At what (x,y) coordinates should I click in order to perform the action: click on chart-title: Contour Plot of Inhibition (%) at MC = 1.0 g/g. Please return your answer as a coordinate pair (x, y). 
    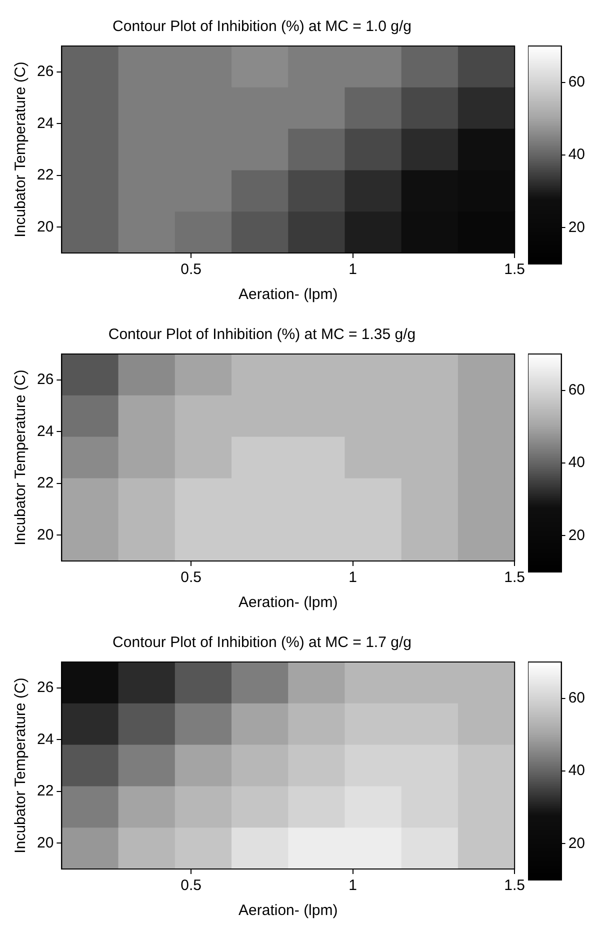
    Looking at the image, I should click on (262, 27).